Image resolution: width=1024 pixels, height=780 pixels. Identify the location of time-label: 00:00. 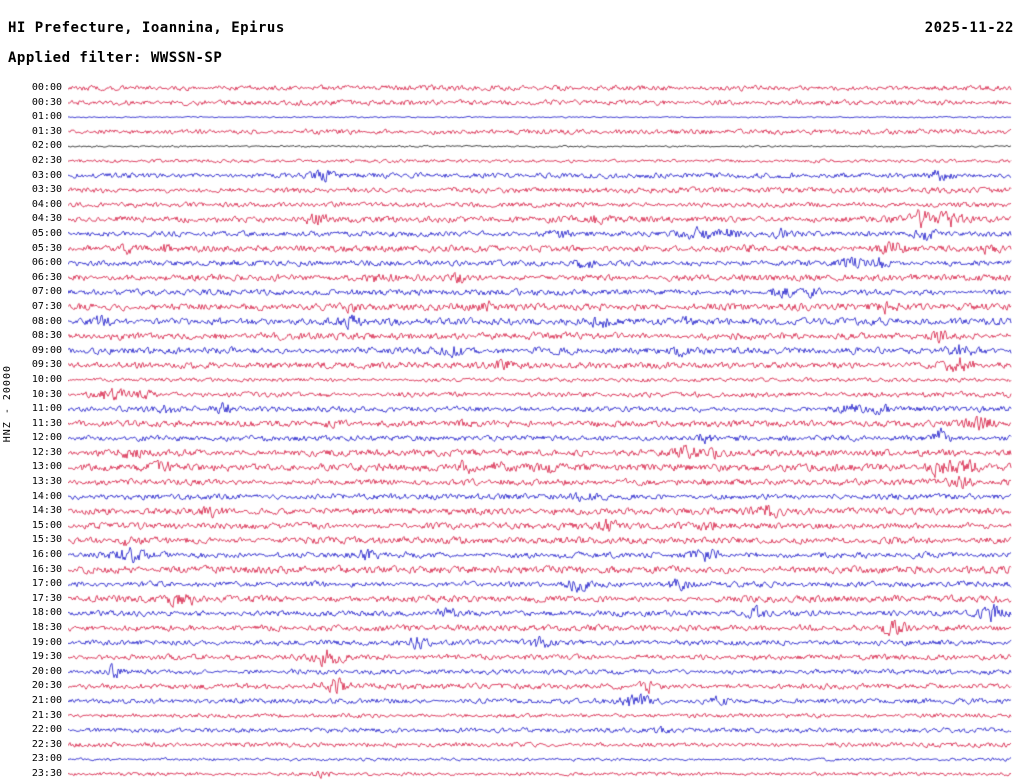
(46, 87).